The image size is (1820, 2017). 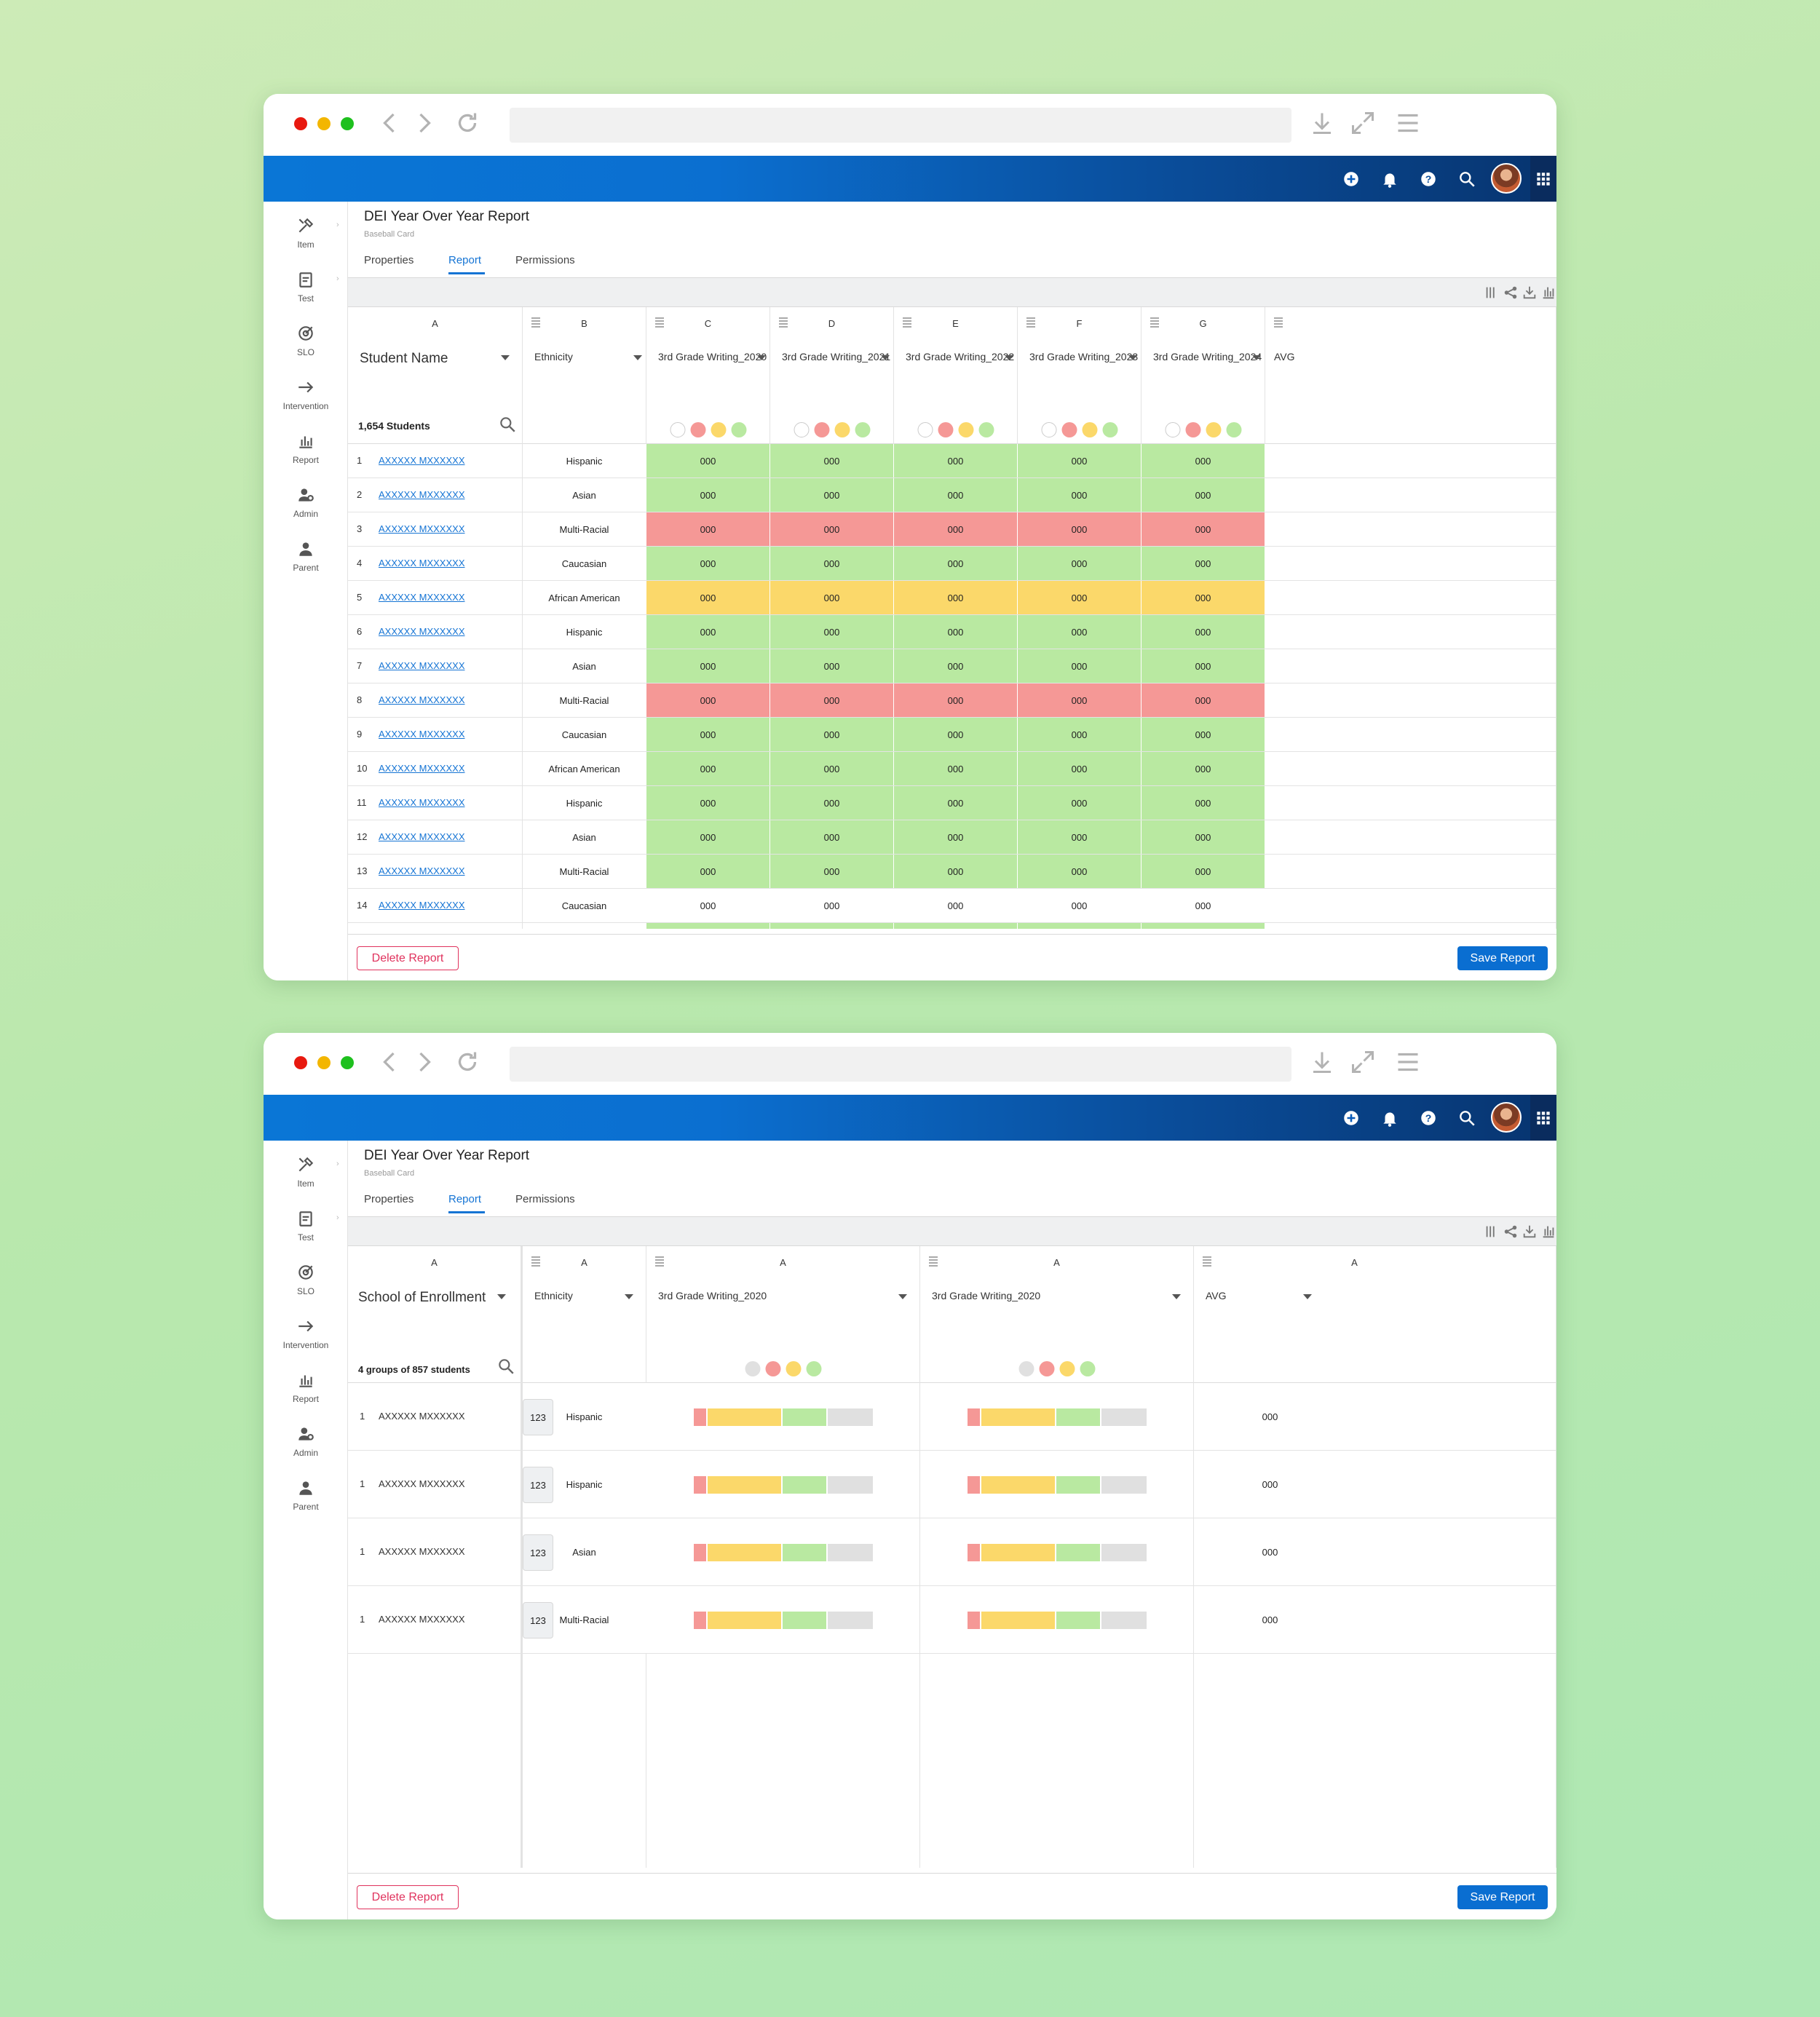 I want to click on sidebar-item-item: Item ›, so click(x=306, y=235).